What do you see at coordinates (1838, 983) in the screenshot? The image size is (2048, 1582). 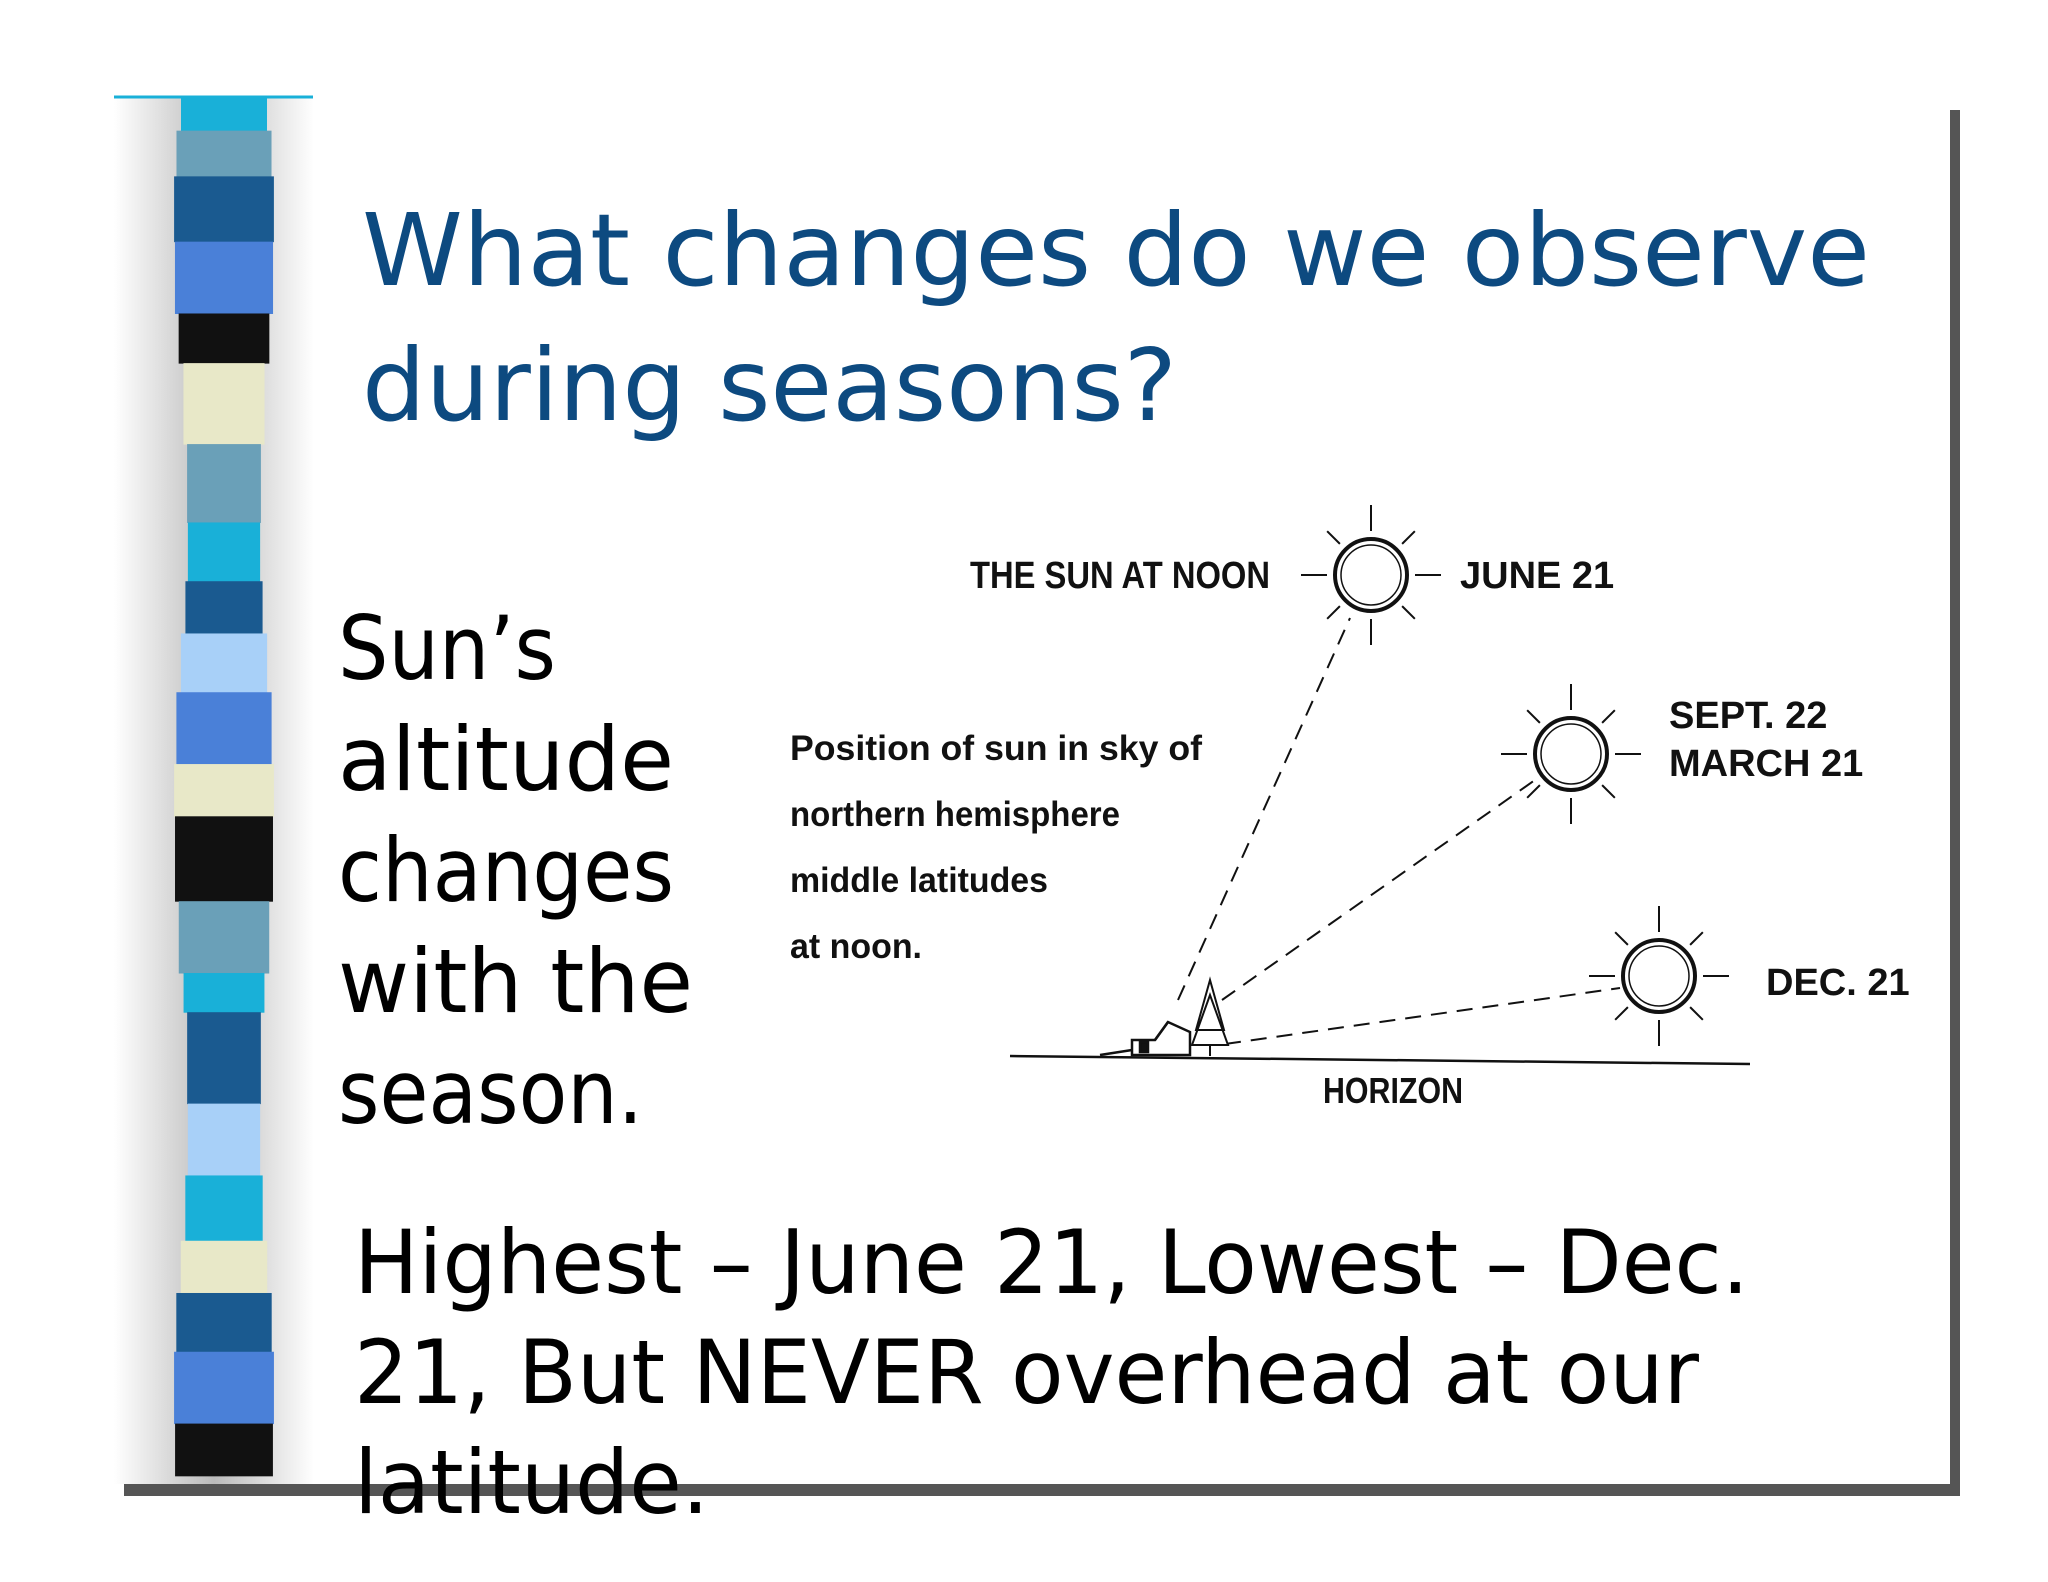 I see `sun-label: DEC. 21` at bounding box center [1838, 983].